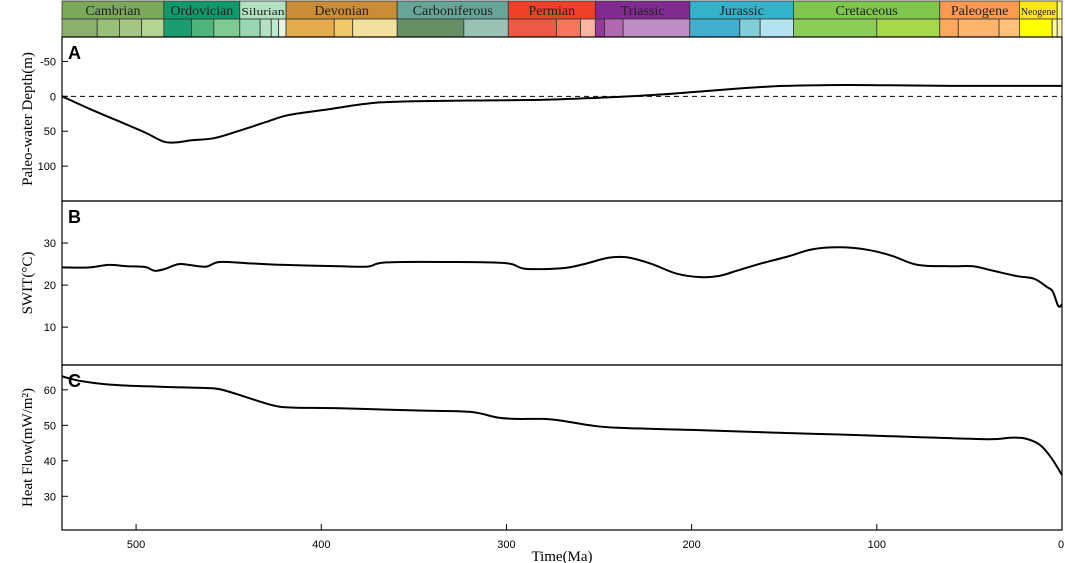 Image resolution: width=1065 pixels, height=563 pixels. What do you see at coordinates (28, 283) in the screenshot?
I see `y-axis-label: SWIT(°C)` at bounding box center [28, 283].